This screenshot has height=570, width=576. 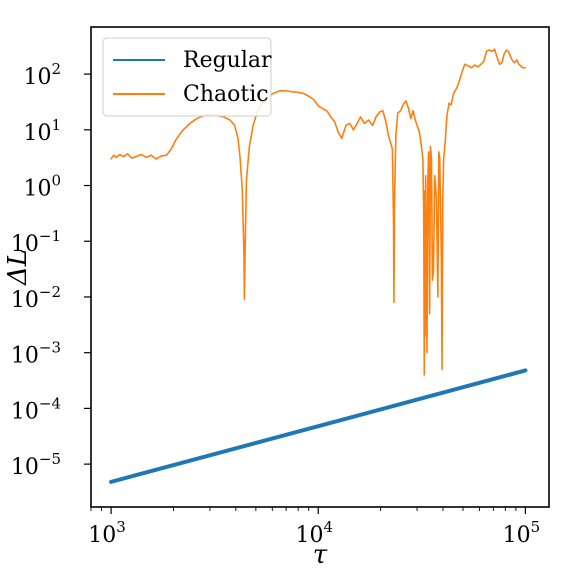 I want to click on y-tick-label-7: 10², so click(x=42, y=75).